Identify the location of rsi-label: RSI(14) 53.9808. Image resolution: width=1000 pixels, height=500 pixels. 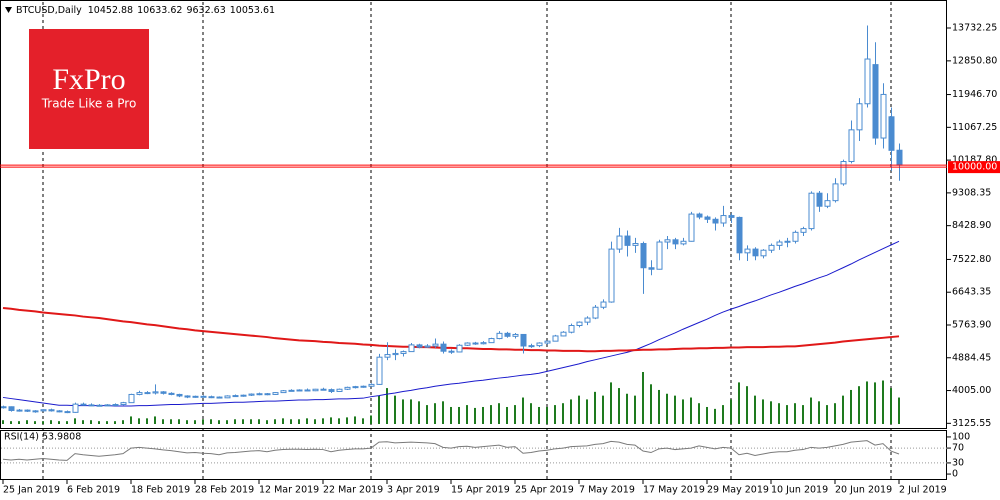
(42, 437).